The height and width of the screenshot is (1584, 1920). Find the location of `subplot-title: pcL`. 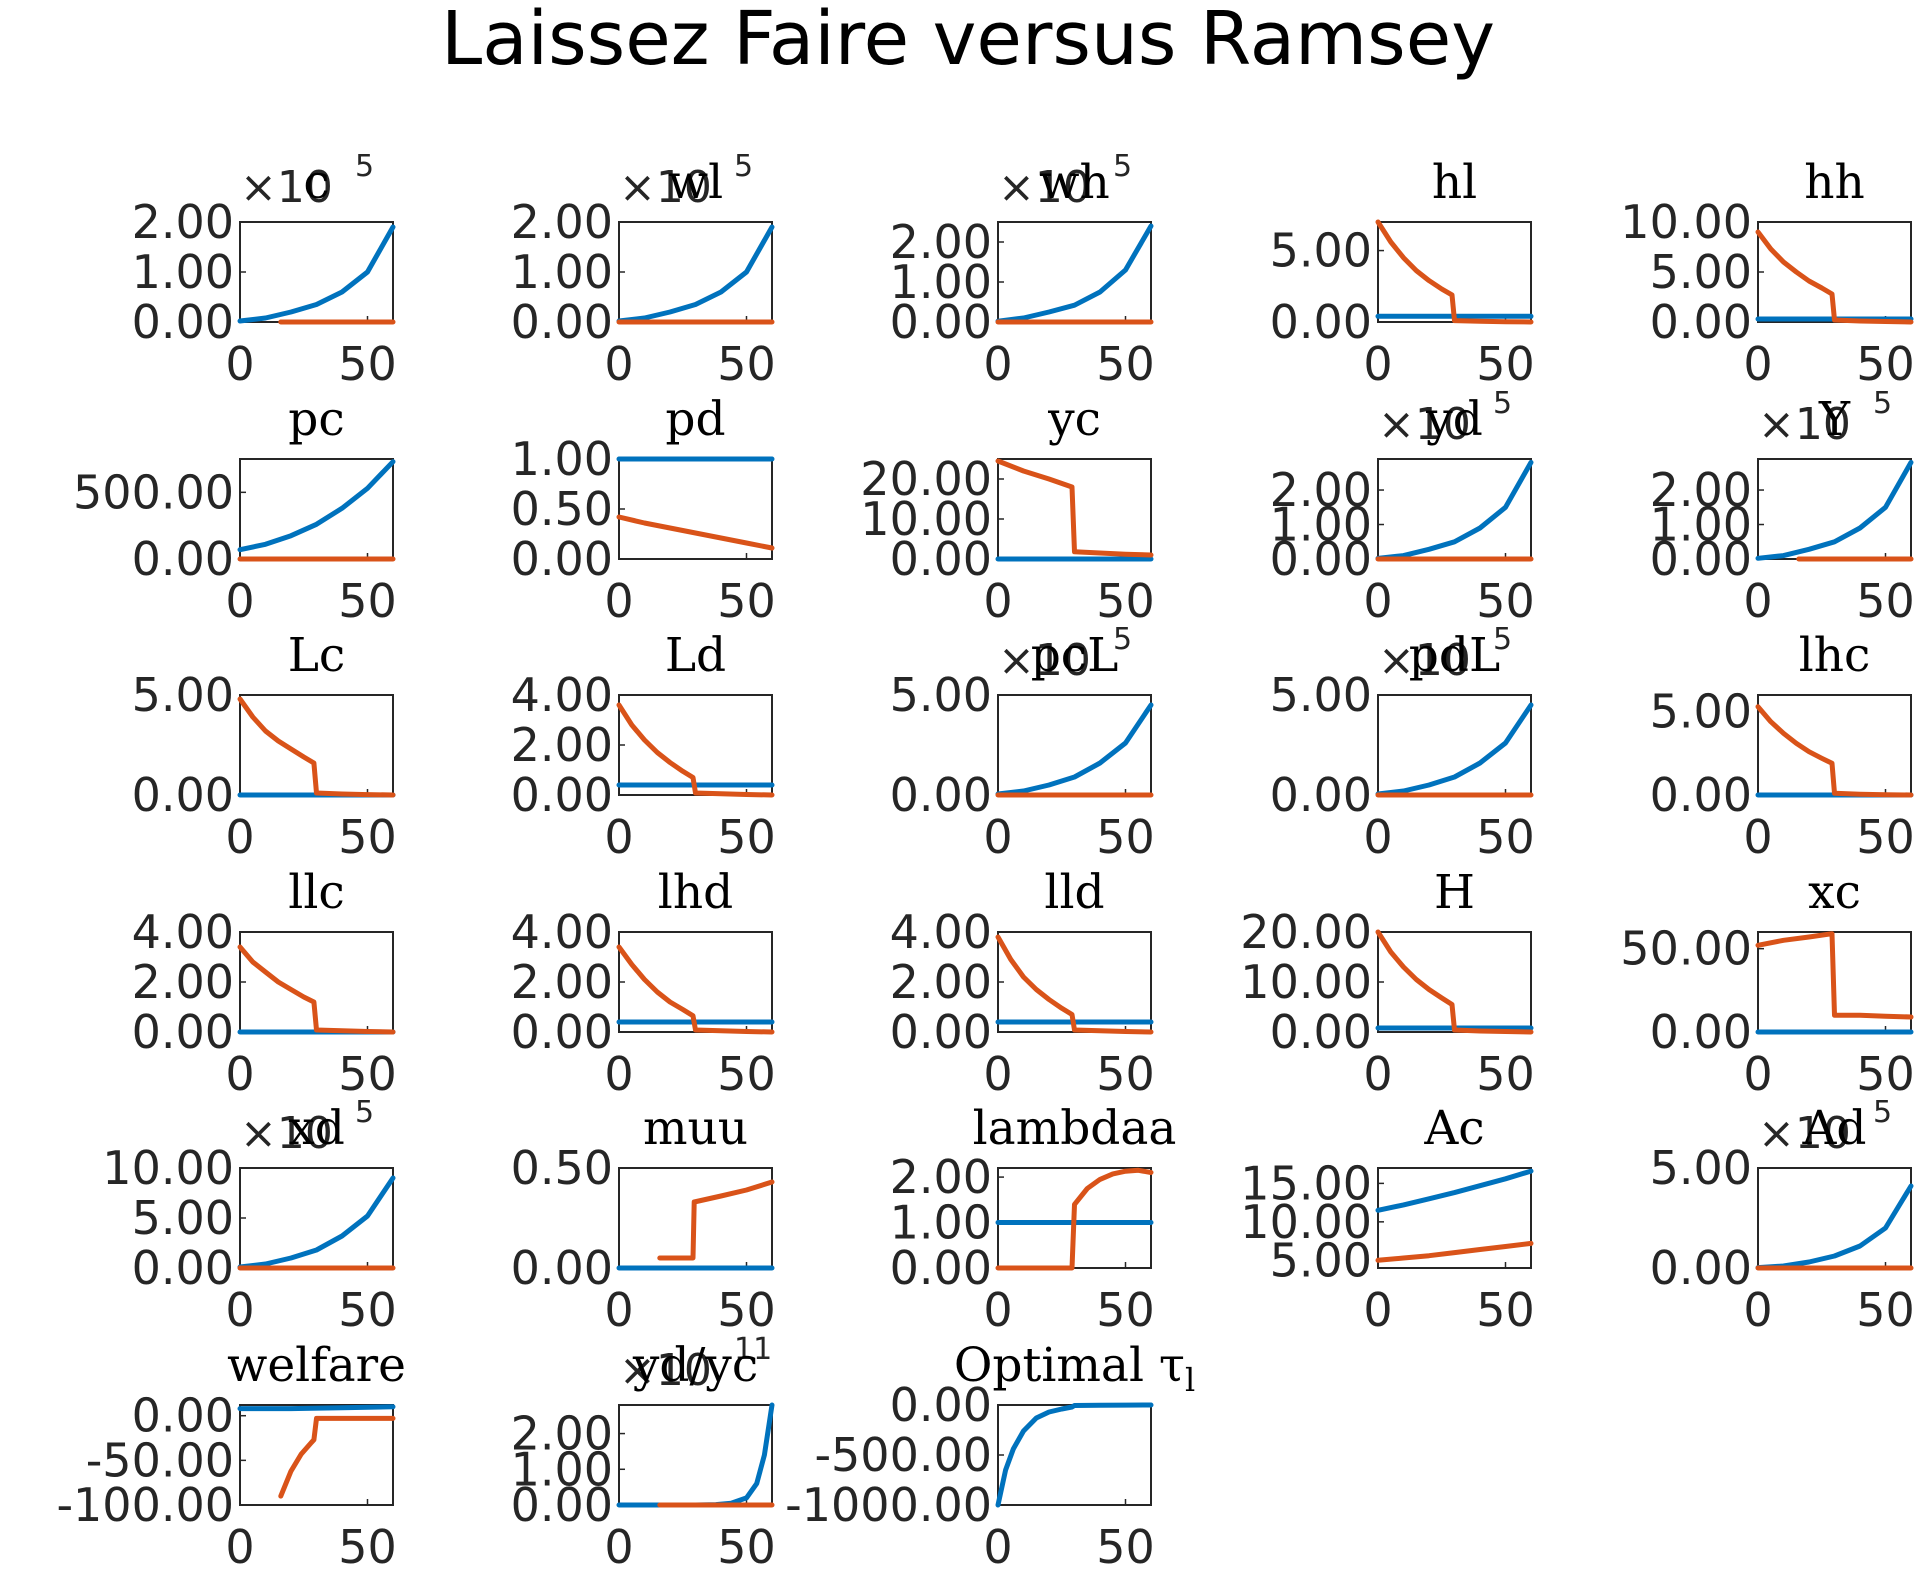

subplot-title: pcL is located at coordinates (1075, 655).